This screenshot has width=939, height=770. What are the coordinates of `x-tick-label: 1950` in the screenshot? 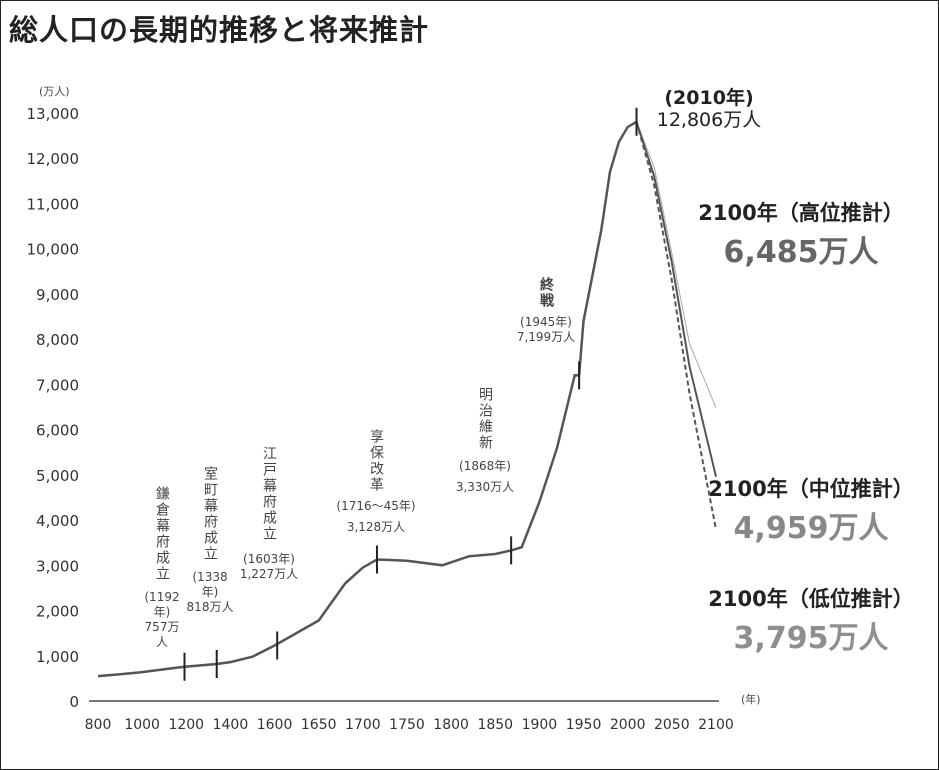 It's located at (584, 725).